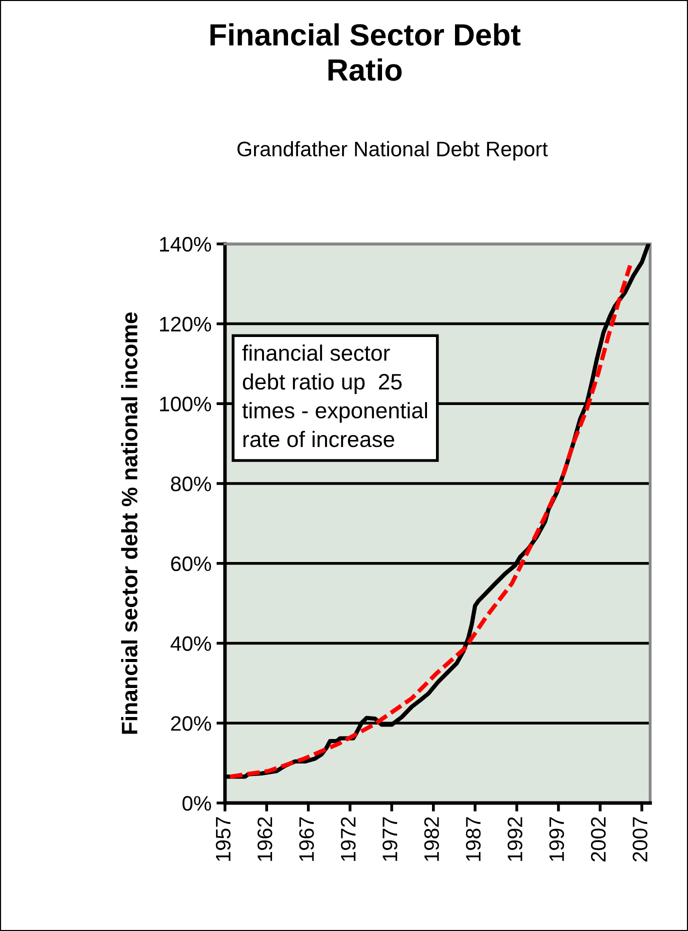 The width and height of the screenshot is (688, 931). I want to click on y-axis-title: Financial sector debt % national income, so click(129, 523).